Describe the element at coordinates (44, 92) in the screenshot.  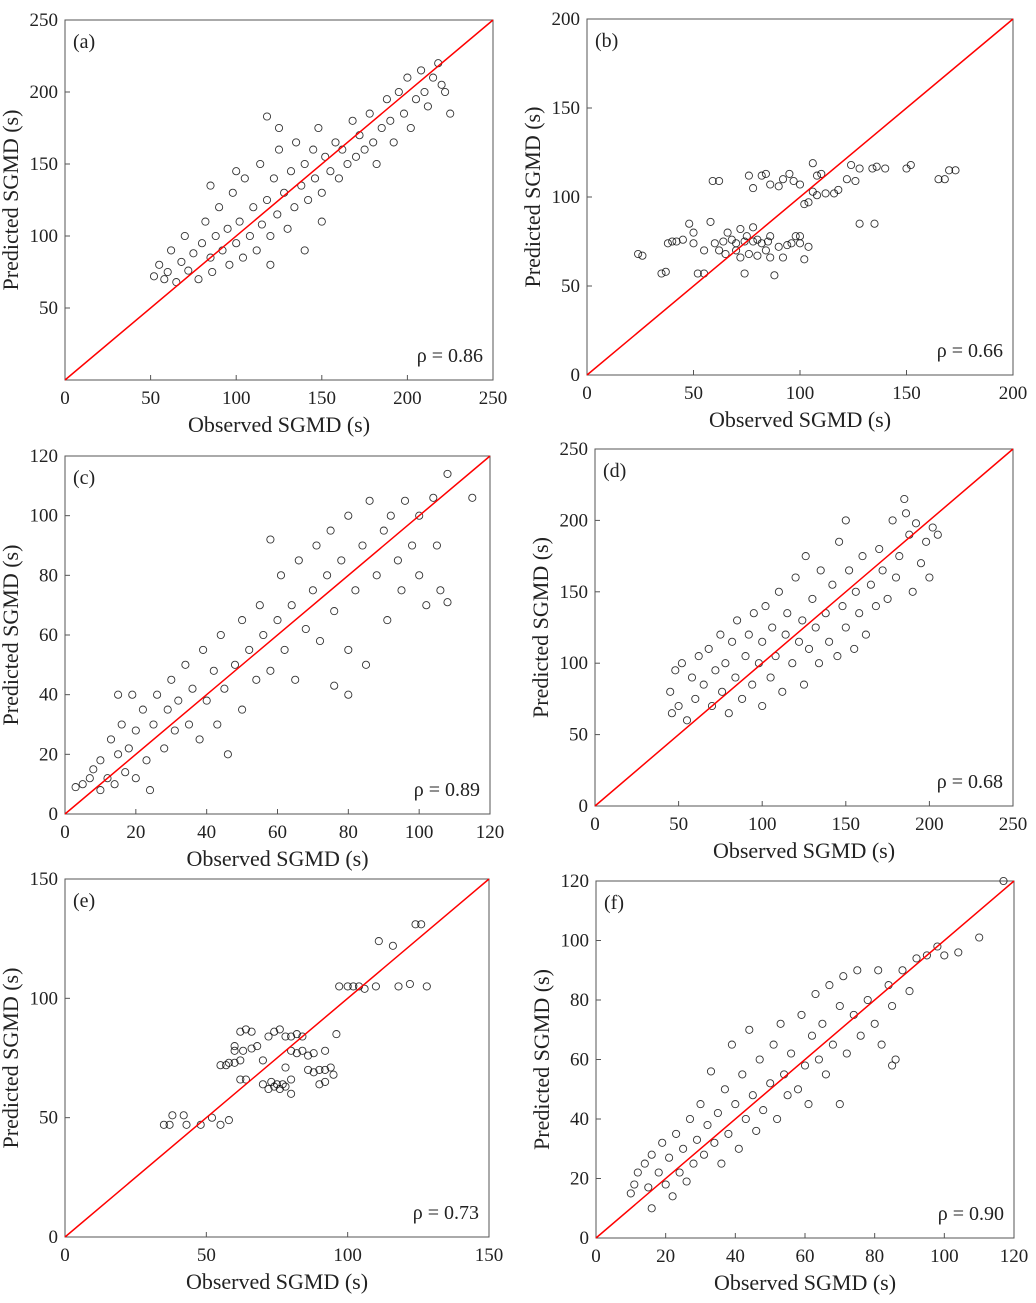
I see `y-tick-label: 200` at that location.